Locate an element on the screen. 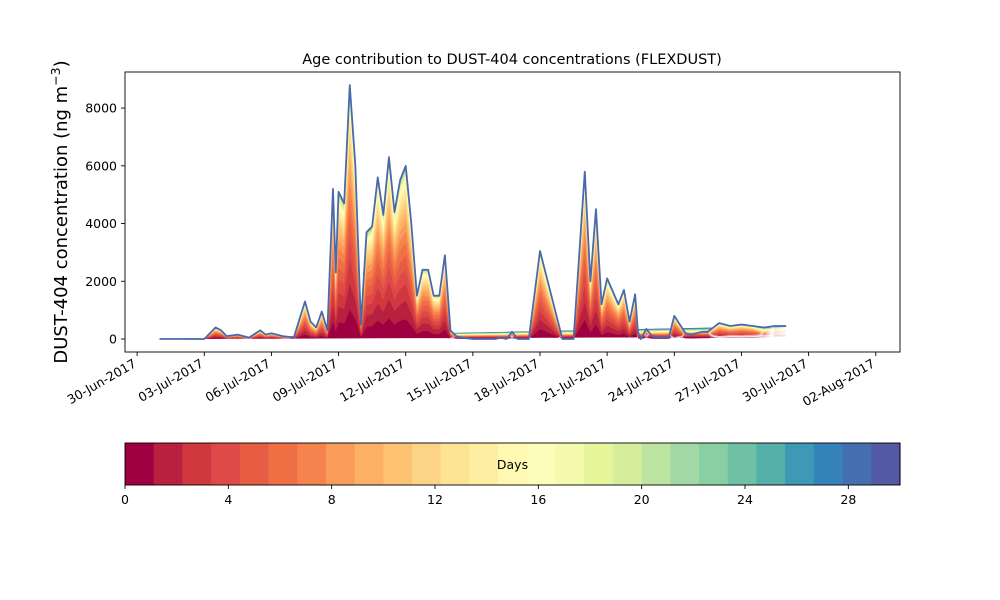 This screenshot has width=1000, height=600. x-tick-label: 06-Jul-2017 is located at coordinates (238, 380).